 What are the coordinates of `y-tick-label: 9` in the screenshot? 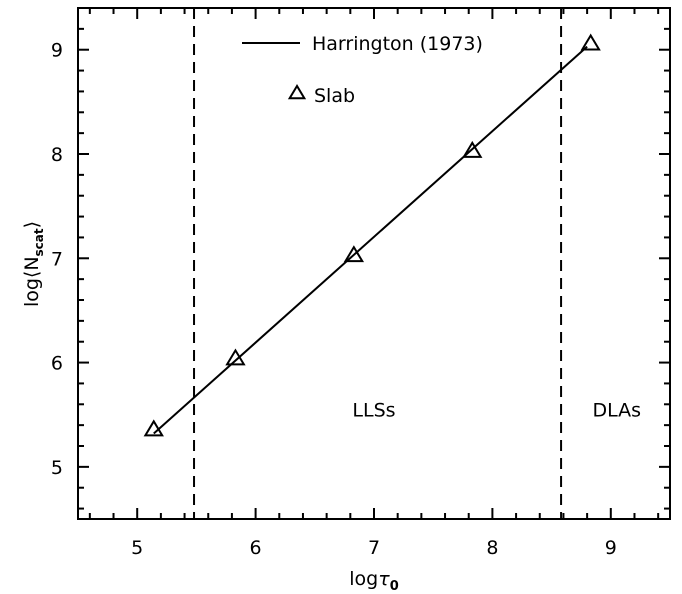 It's located at (57, 51).